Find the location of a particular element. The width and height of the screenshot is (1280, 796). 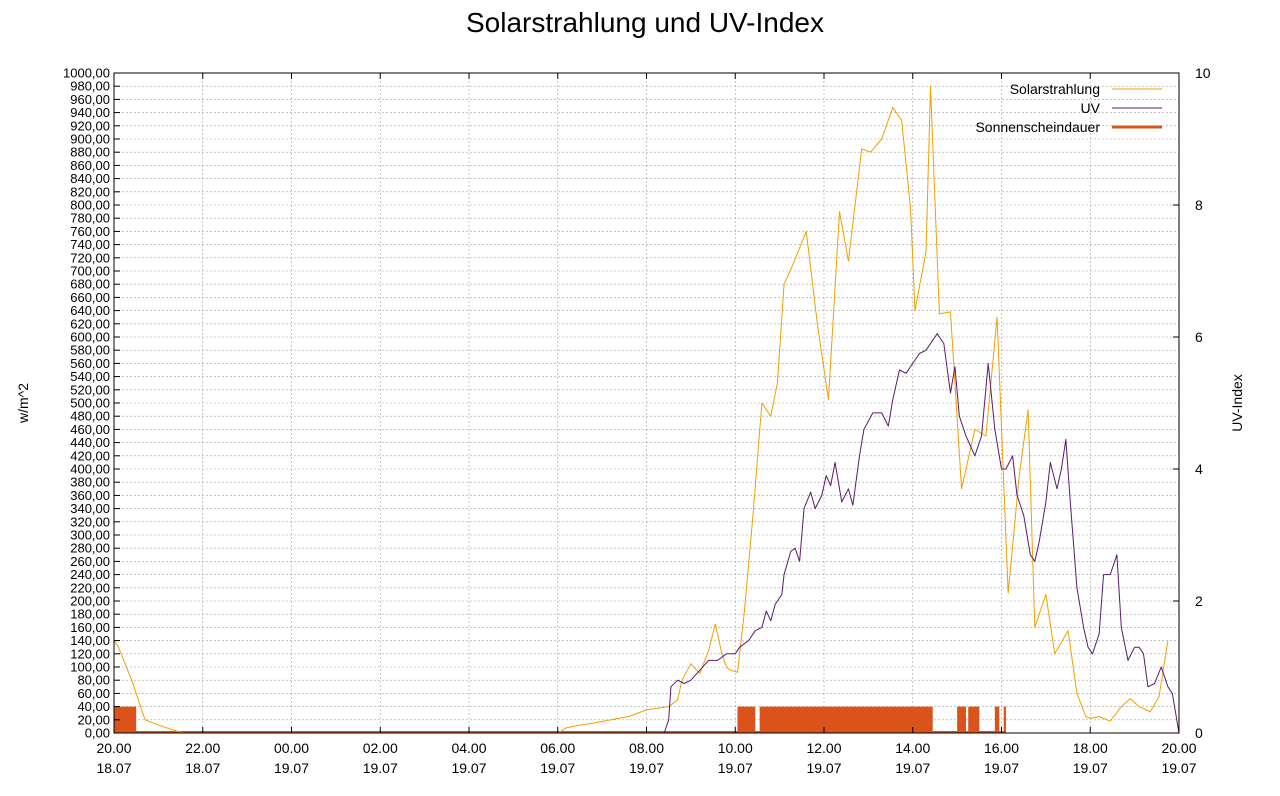

y-tick-label: 920,00 is located at coordinates (90, 125).